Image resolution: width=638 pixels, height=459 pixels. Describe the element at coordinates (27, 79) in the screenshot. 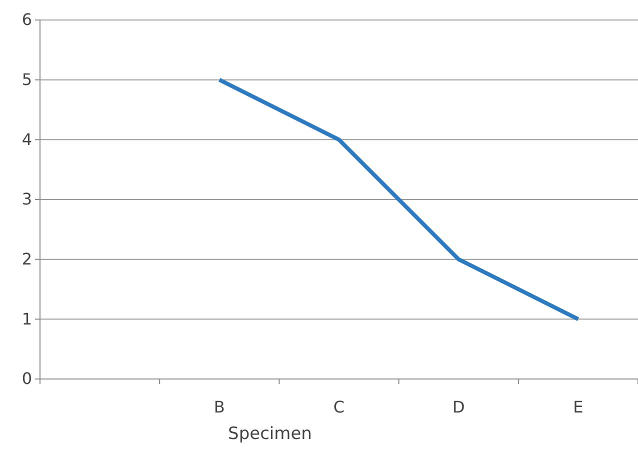

I see `y-tick-label: 5` at that location.